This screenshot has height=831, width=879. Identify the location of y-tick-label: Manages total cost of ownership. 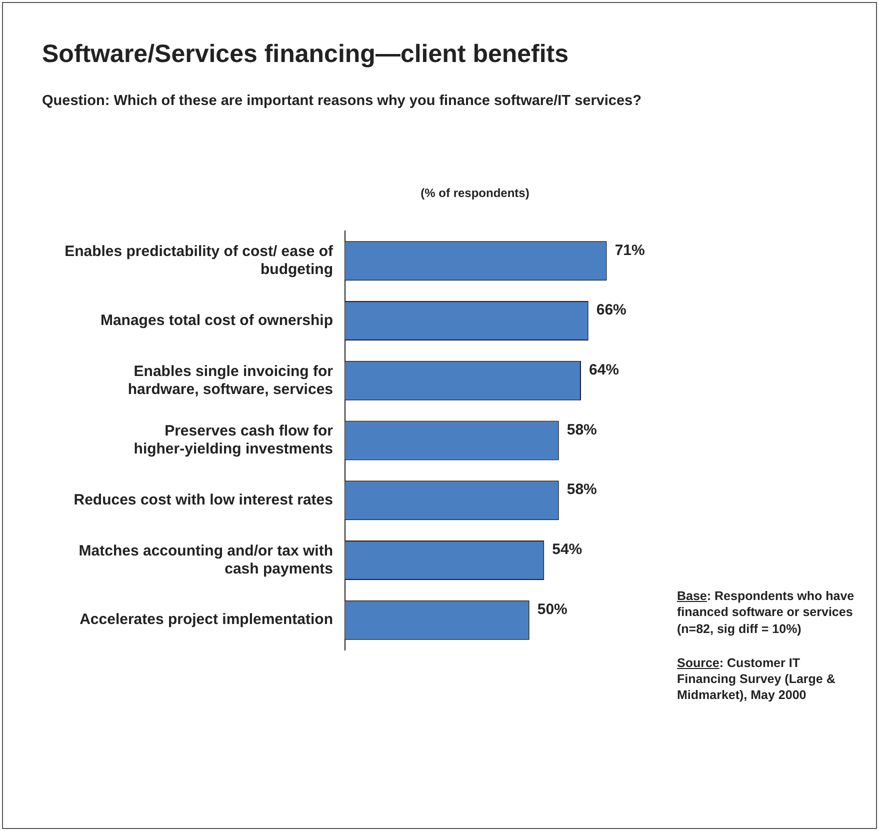
(216, 320).